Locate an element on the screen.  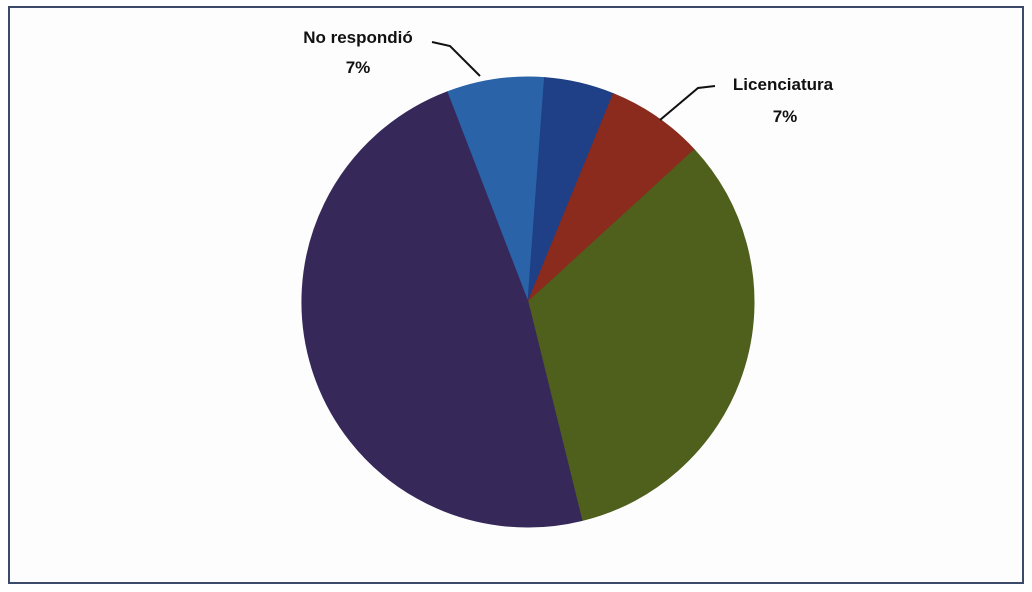
leader-line-no-respondio is located at coordinates (456, 59).